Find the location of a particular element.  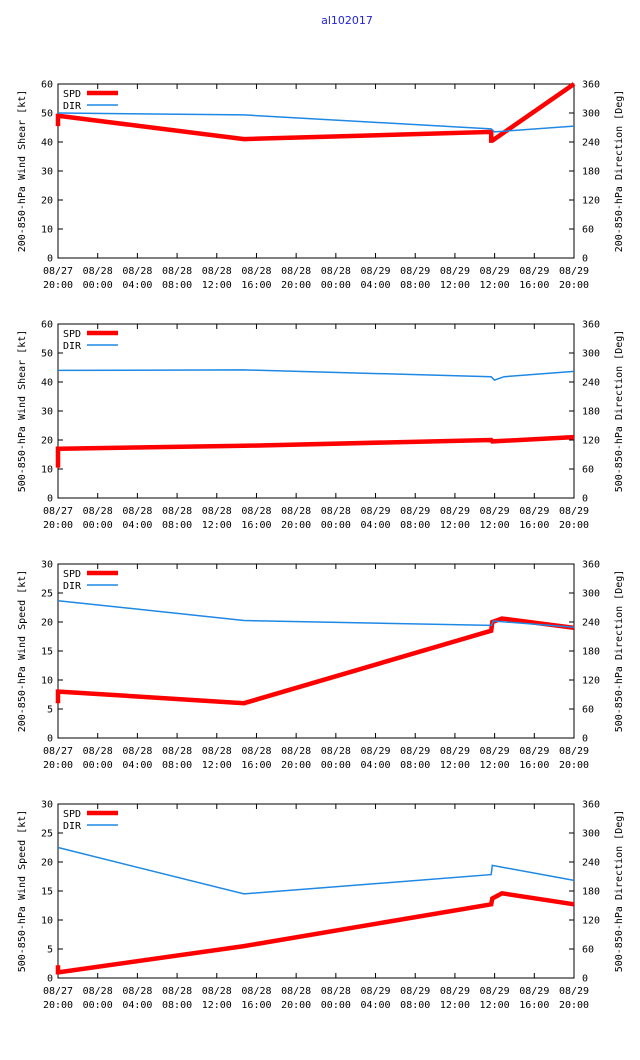

right-tick-label: 120 is located at coordinates (591, 201).